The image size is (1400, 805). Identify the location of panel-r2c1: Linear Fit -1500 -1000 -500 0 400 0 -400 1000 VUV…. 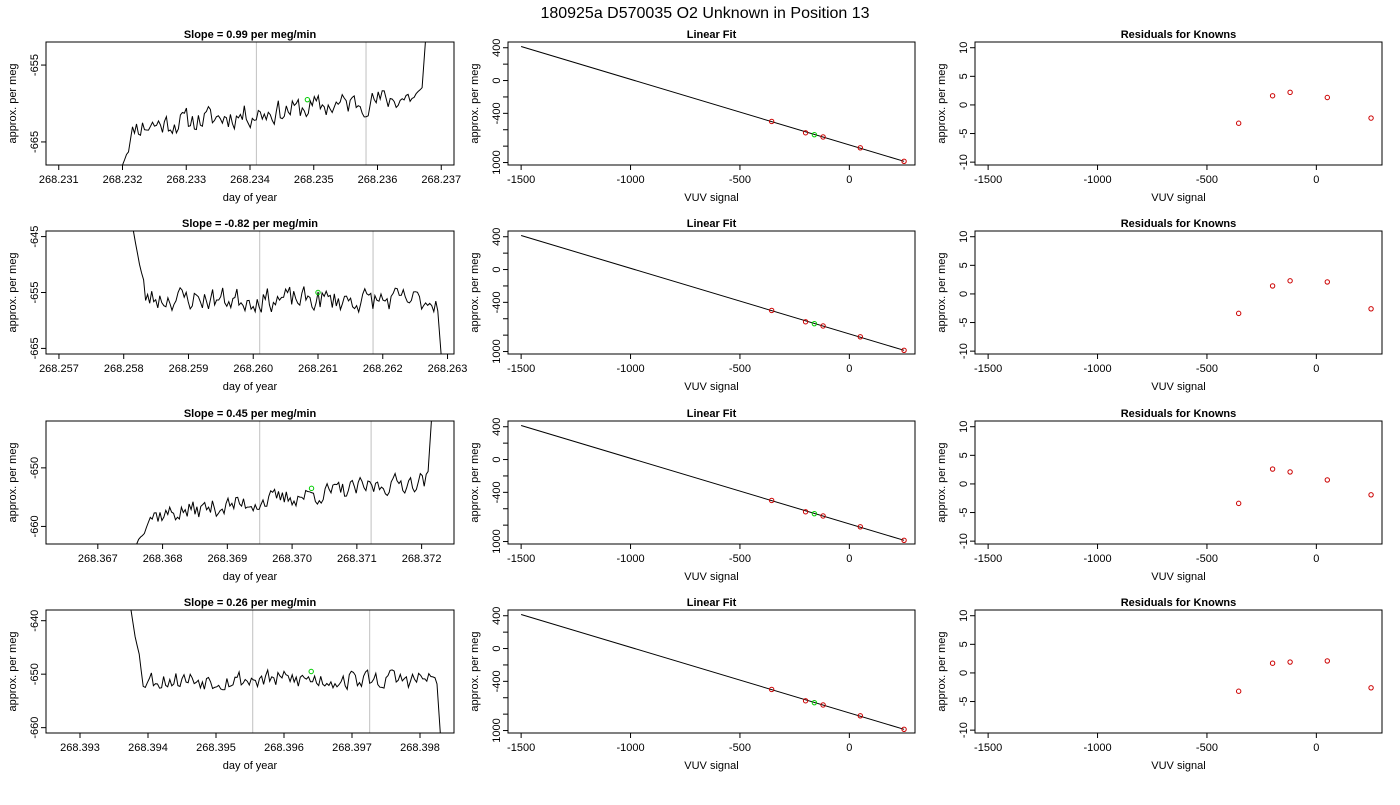
(692, 495).